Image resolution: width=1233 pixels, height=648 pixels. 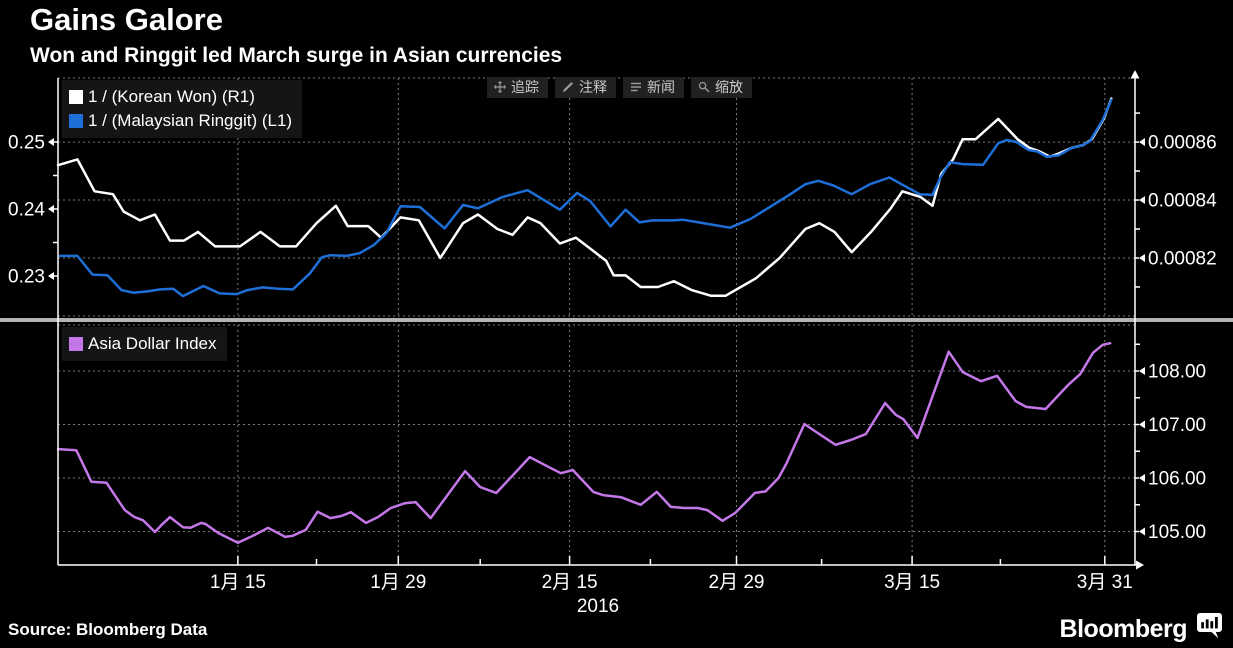 I want to click on toolbar-button-news: 新闻, so click(x=653, y=87).